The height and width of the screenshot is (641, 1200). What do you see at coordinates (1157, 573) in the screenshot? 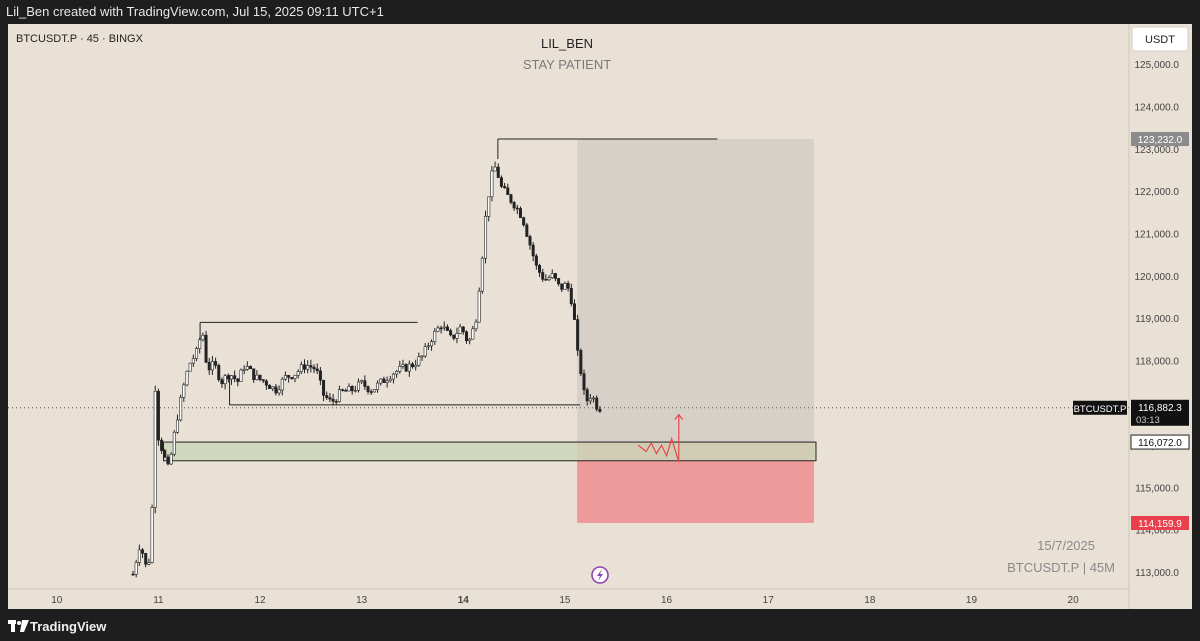
I see `y-tick-label: 113,000.0` at bounding box center [1157, 573].